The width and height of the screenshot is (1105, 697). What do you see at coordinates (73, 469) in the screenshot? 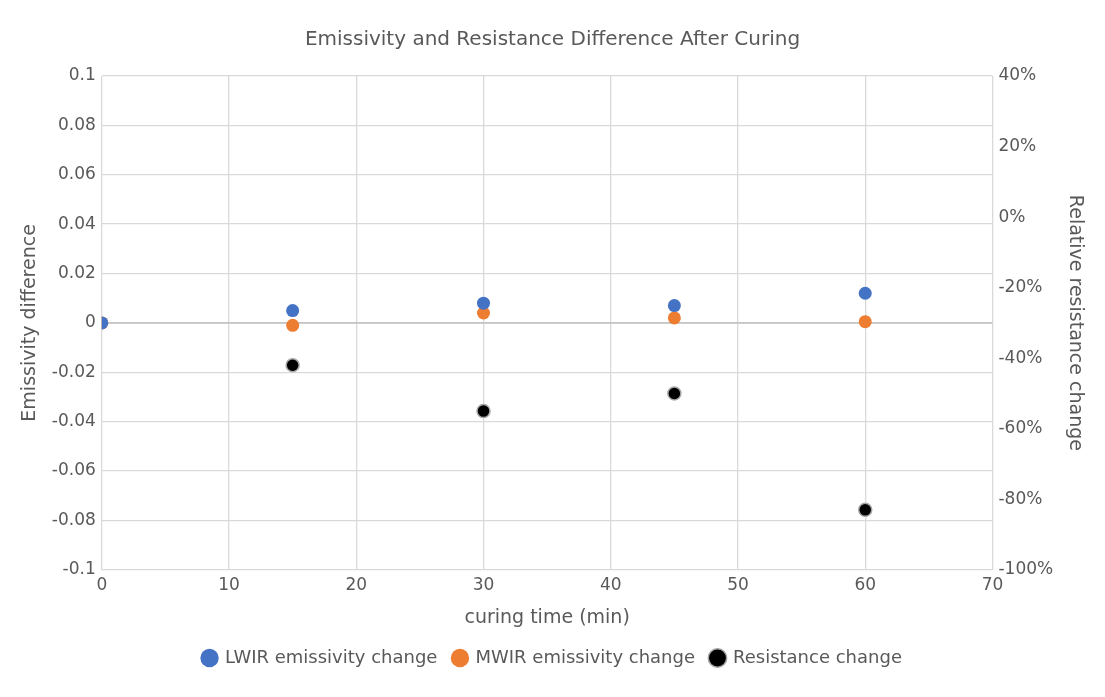
I see `y-tick-label: -0.06` at bounding box center [73, 469].